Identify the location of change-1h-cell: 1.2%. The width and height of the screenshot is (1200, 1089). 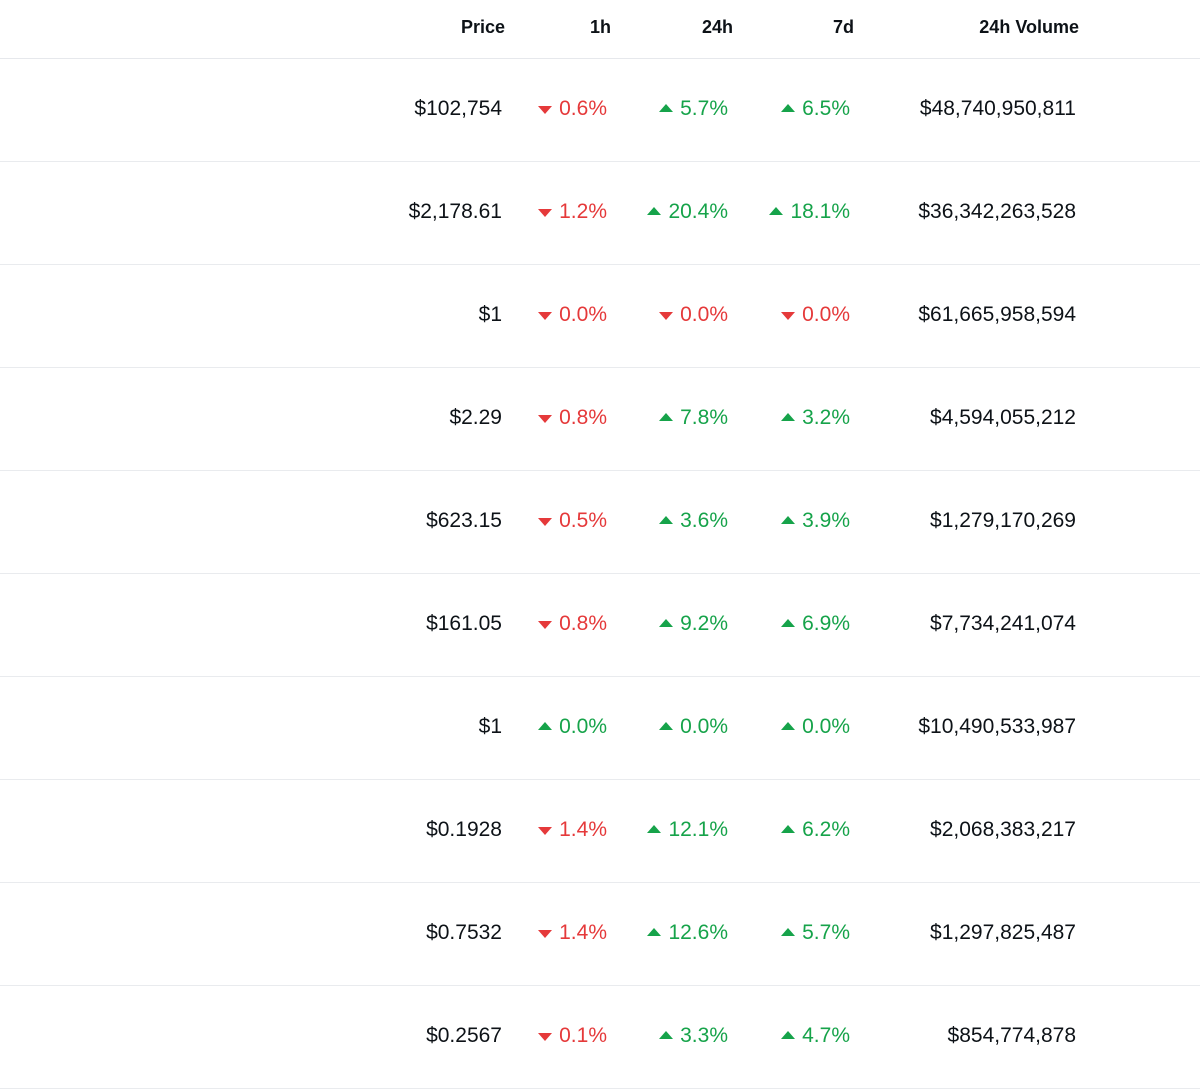
(572, 212).